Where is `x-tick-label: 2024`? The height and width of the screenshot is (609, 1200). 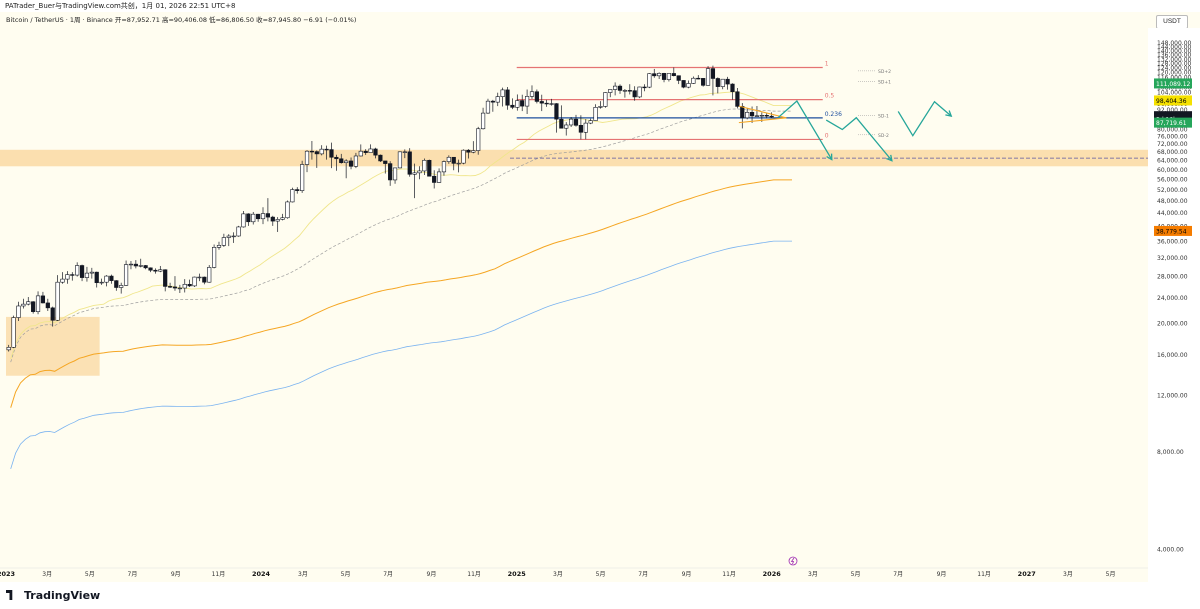 x-tick-label: 2024 is located at coordinates (261, 574).